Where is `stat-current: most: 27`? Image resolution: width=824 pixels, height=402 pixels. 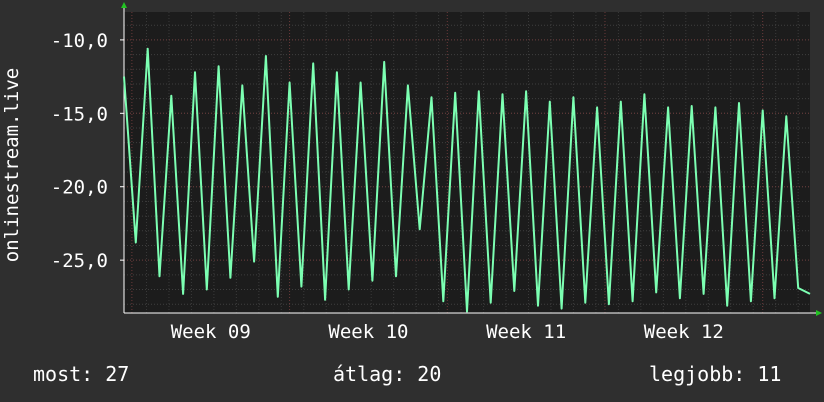
stat-current: most: 27 is located at coordinates (81, 374).